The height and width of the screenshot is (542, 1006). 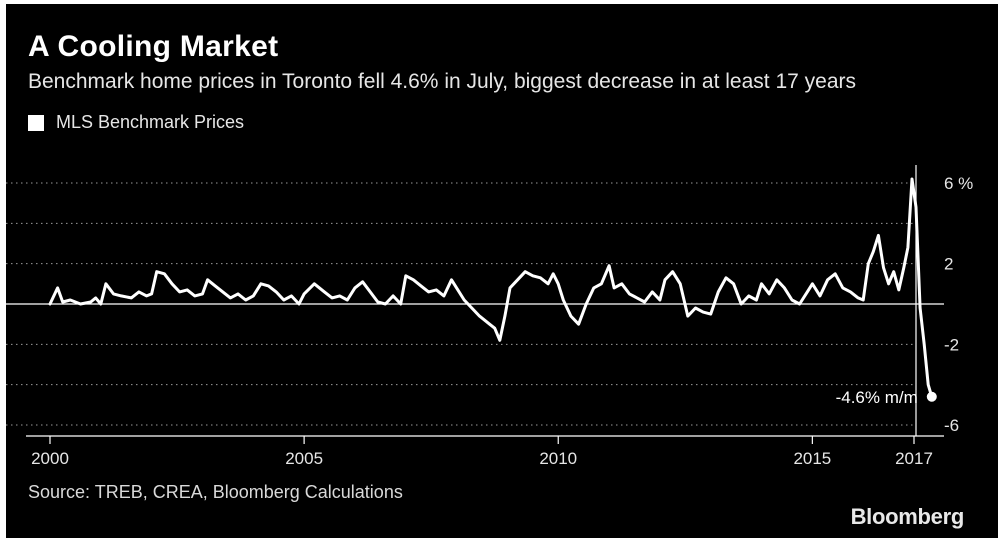 What do you see at coordinates (951, 425) in the screenshot?
I see `y-tick-label: -6` at bounding box center [951, 425].